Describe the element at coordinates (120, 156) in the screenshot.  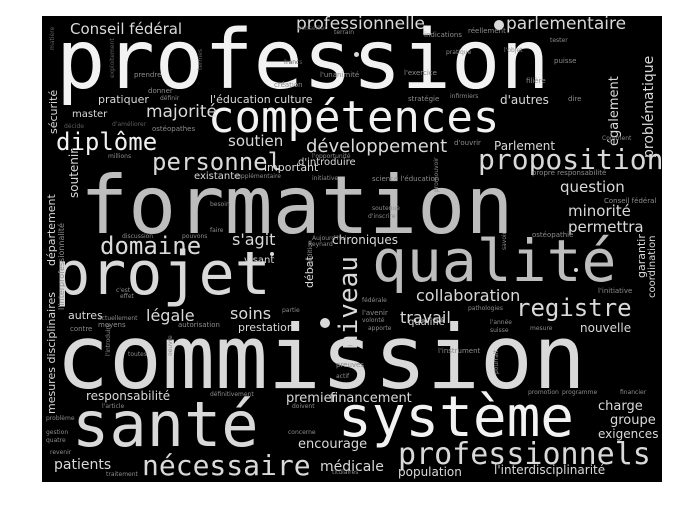
I see `word-cloud-word: millions` at that location.